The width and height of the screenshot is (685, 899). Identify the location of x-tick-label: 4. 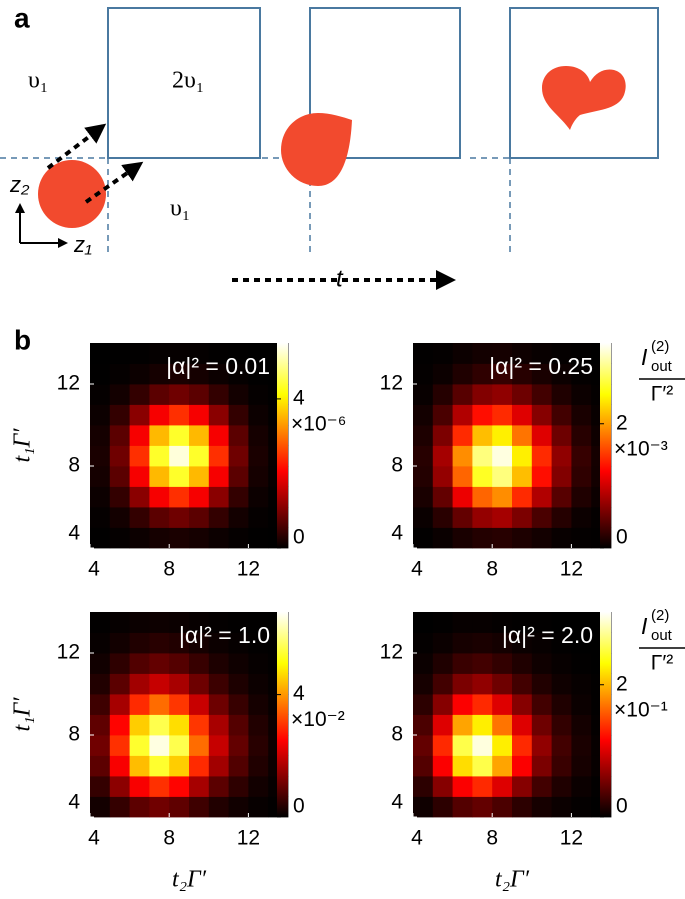
(94, 838).